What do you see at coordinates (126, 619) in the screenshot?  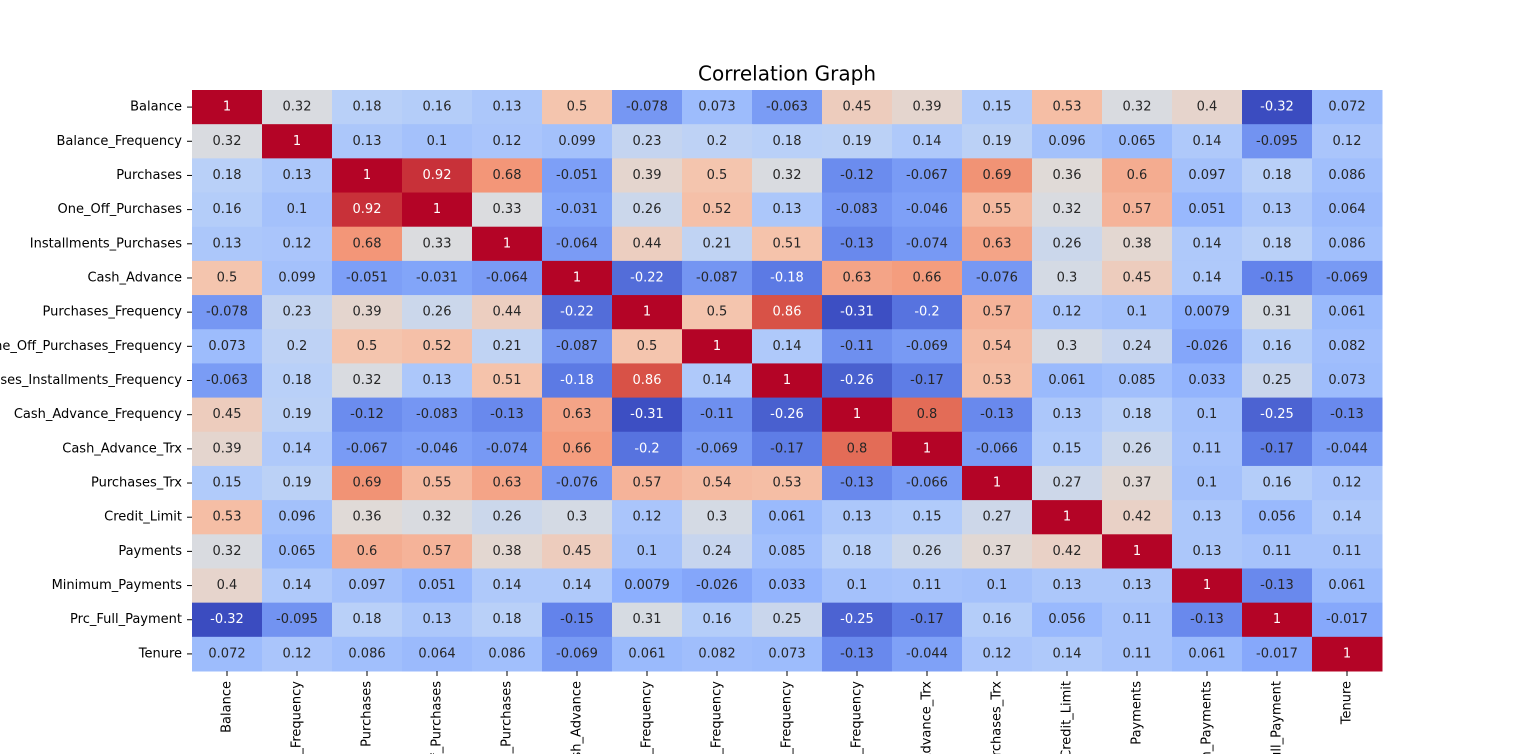 I see `y-tick-label: Prc_Full_Payment` at bounding box center [126, 619].